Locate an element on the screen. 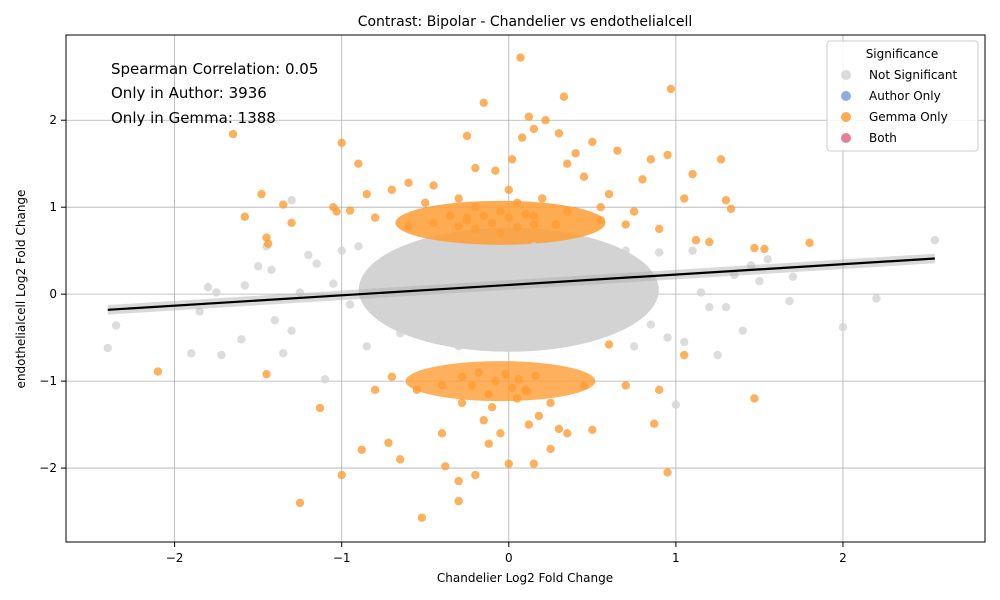  annotation-spearman: Spearman Correlation: 0.05 is located at coordinates (214, 69).